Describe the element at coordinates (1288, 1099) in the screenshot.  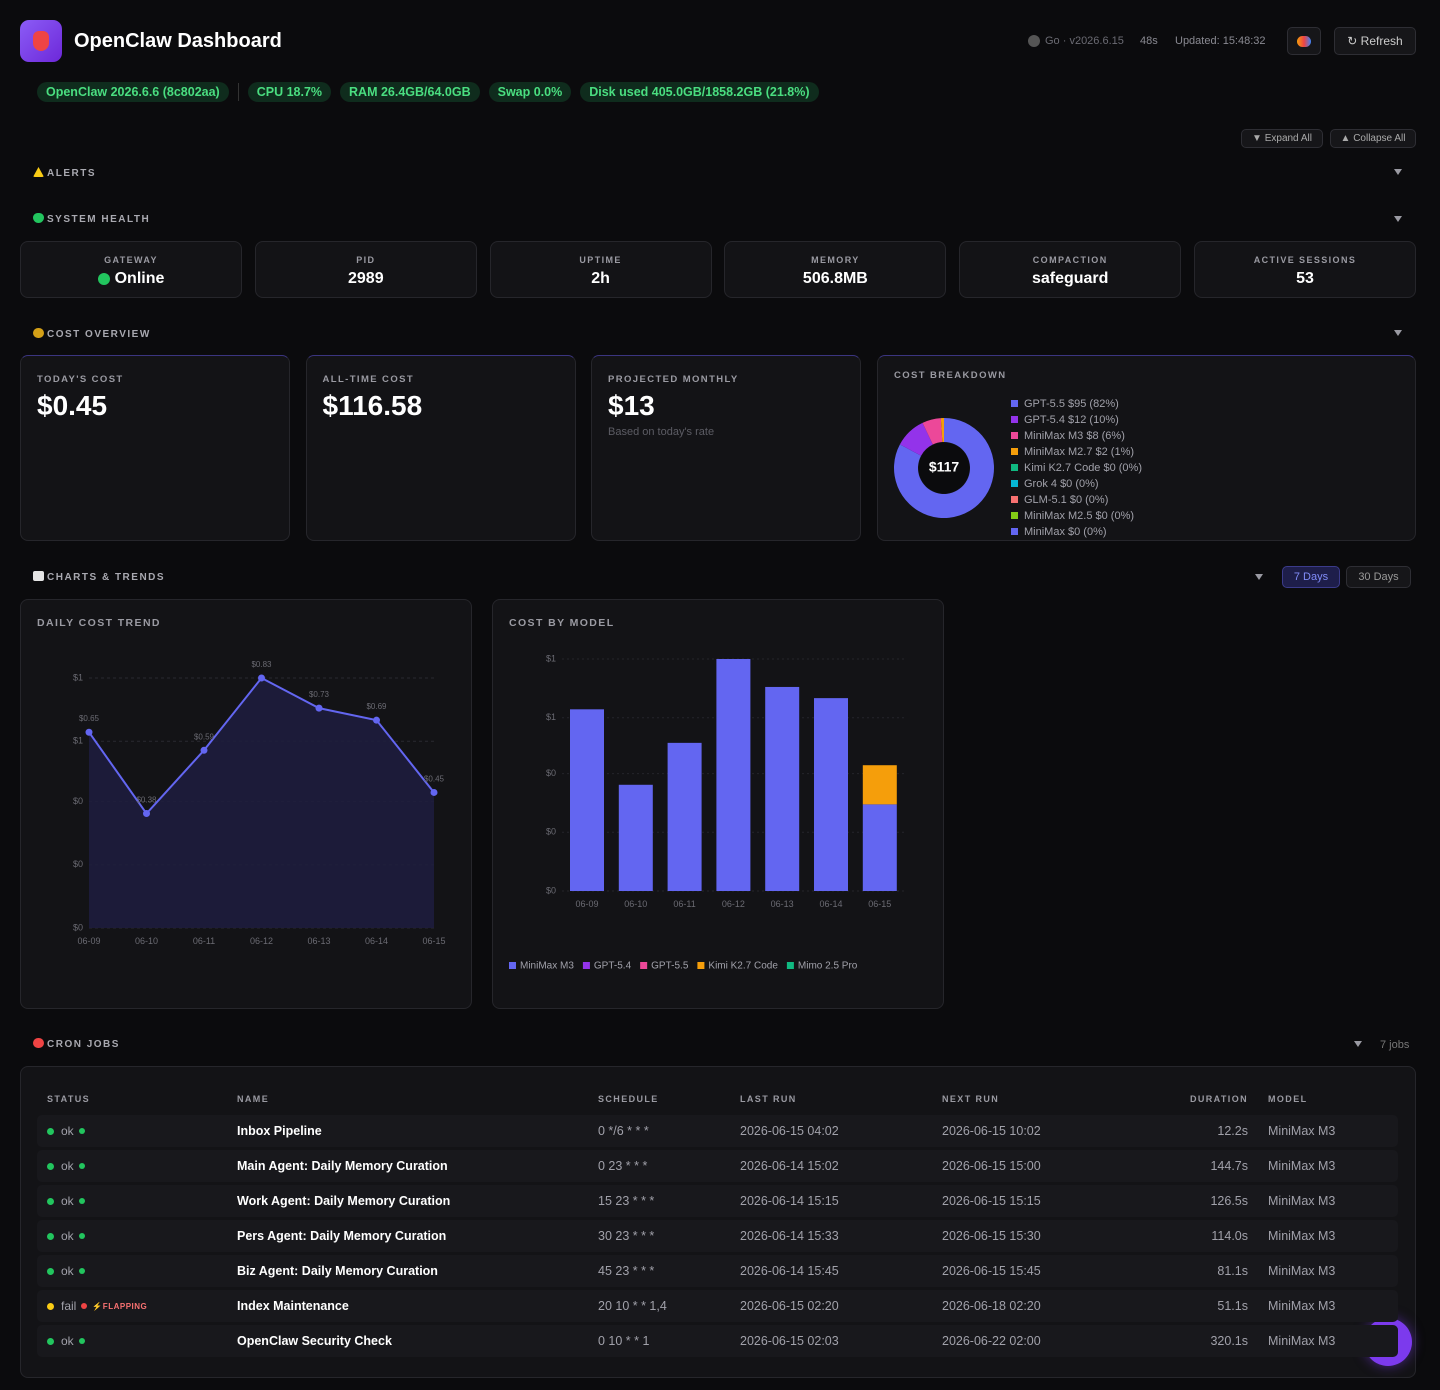
I see `column-header: MODEL` at that location.